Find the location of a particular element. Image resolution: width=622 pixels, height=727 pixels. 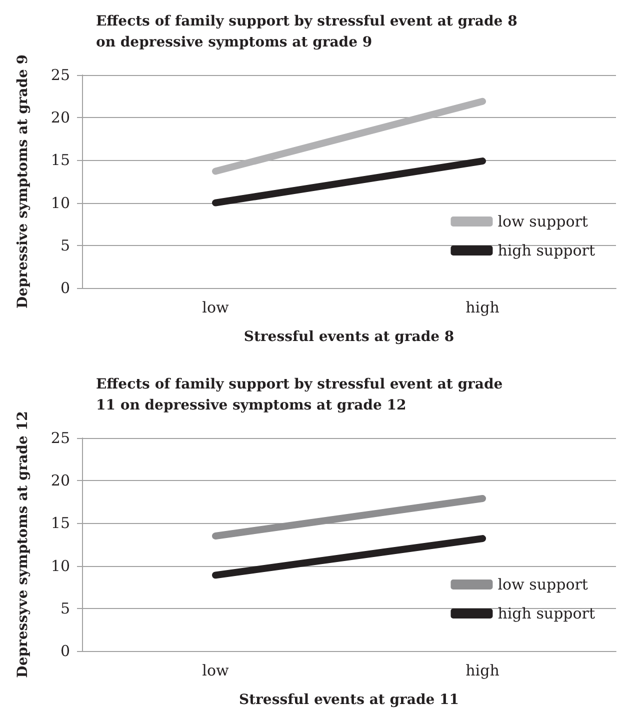

y-axis-title: Depressive symptoms at grade 9 is located at coordinates (23, 181).